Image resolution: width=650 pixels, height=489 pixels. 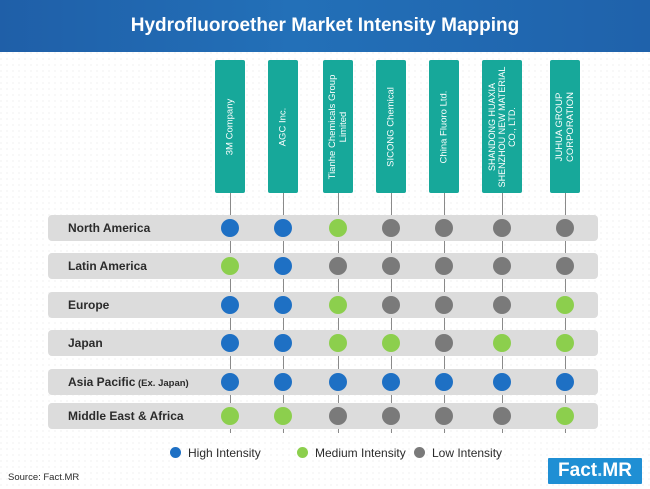 What do you see at coordinates (175, 452) in the screenshot?
I see `legend-high-dot` at bounding box center [175, 452].